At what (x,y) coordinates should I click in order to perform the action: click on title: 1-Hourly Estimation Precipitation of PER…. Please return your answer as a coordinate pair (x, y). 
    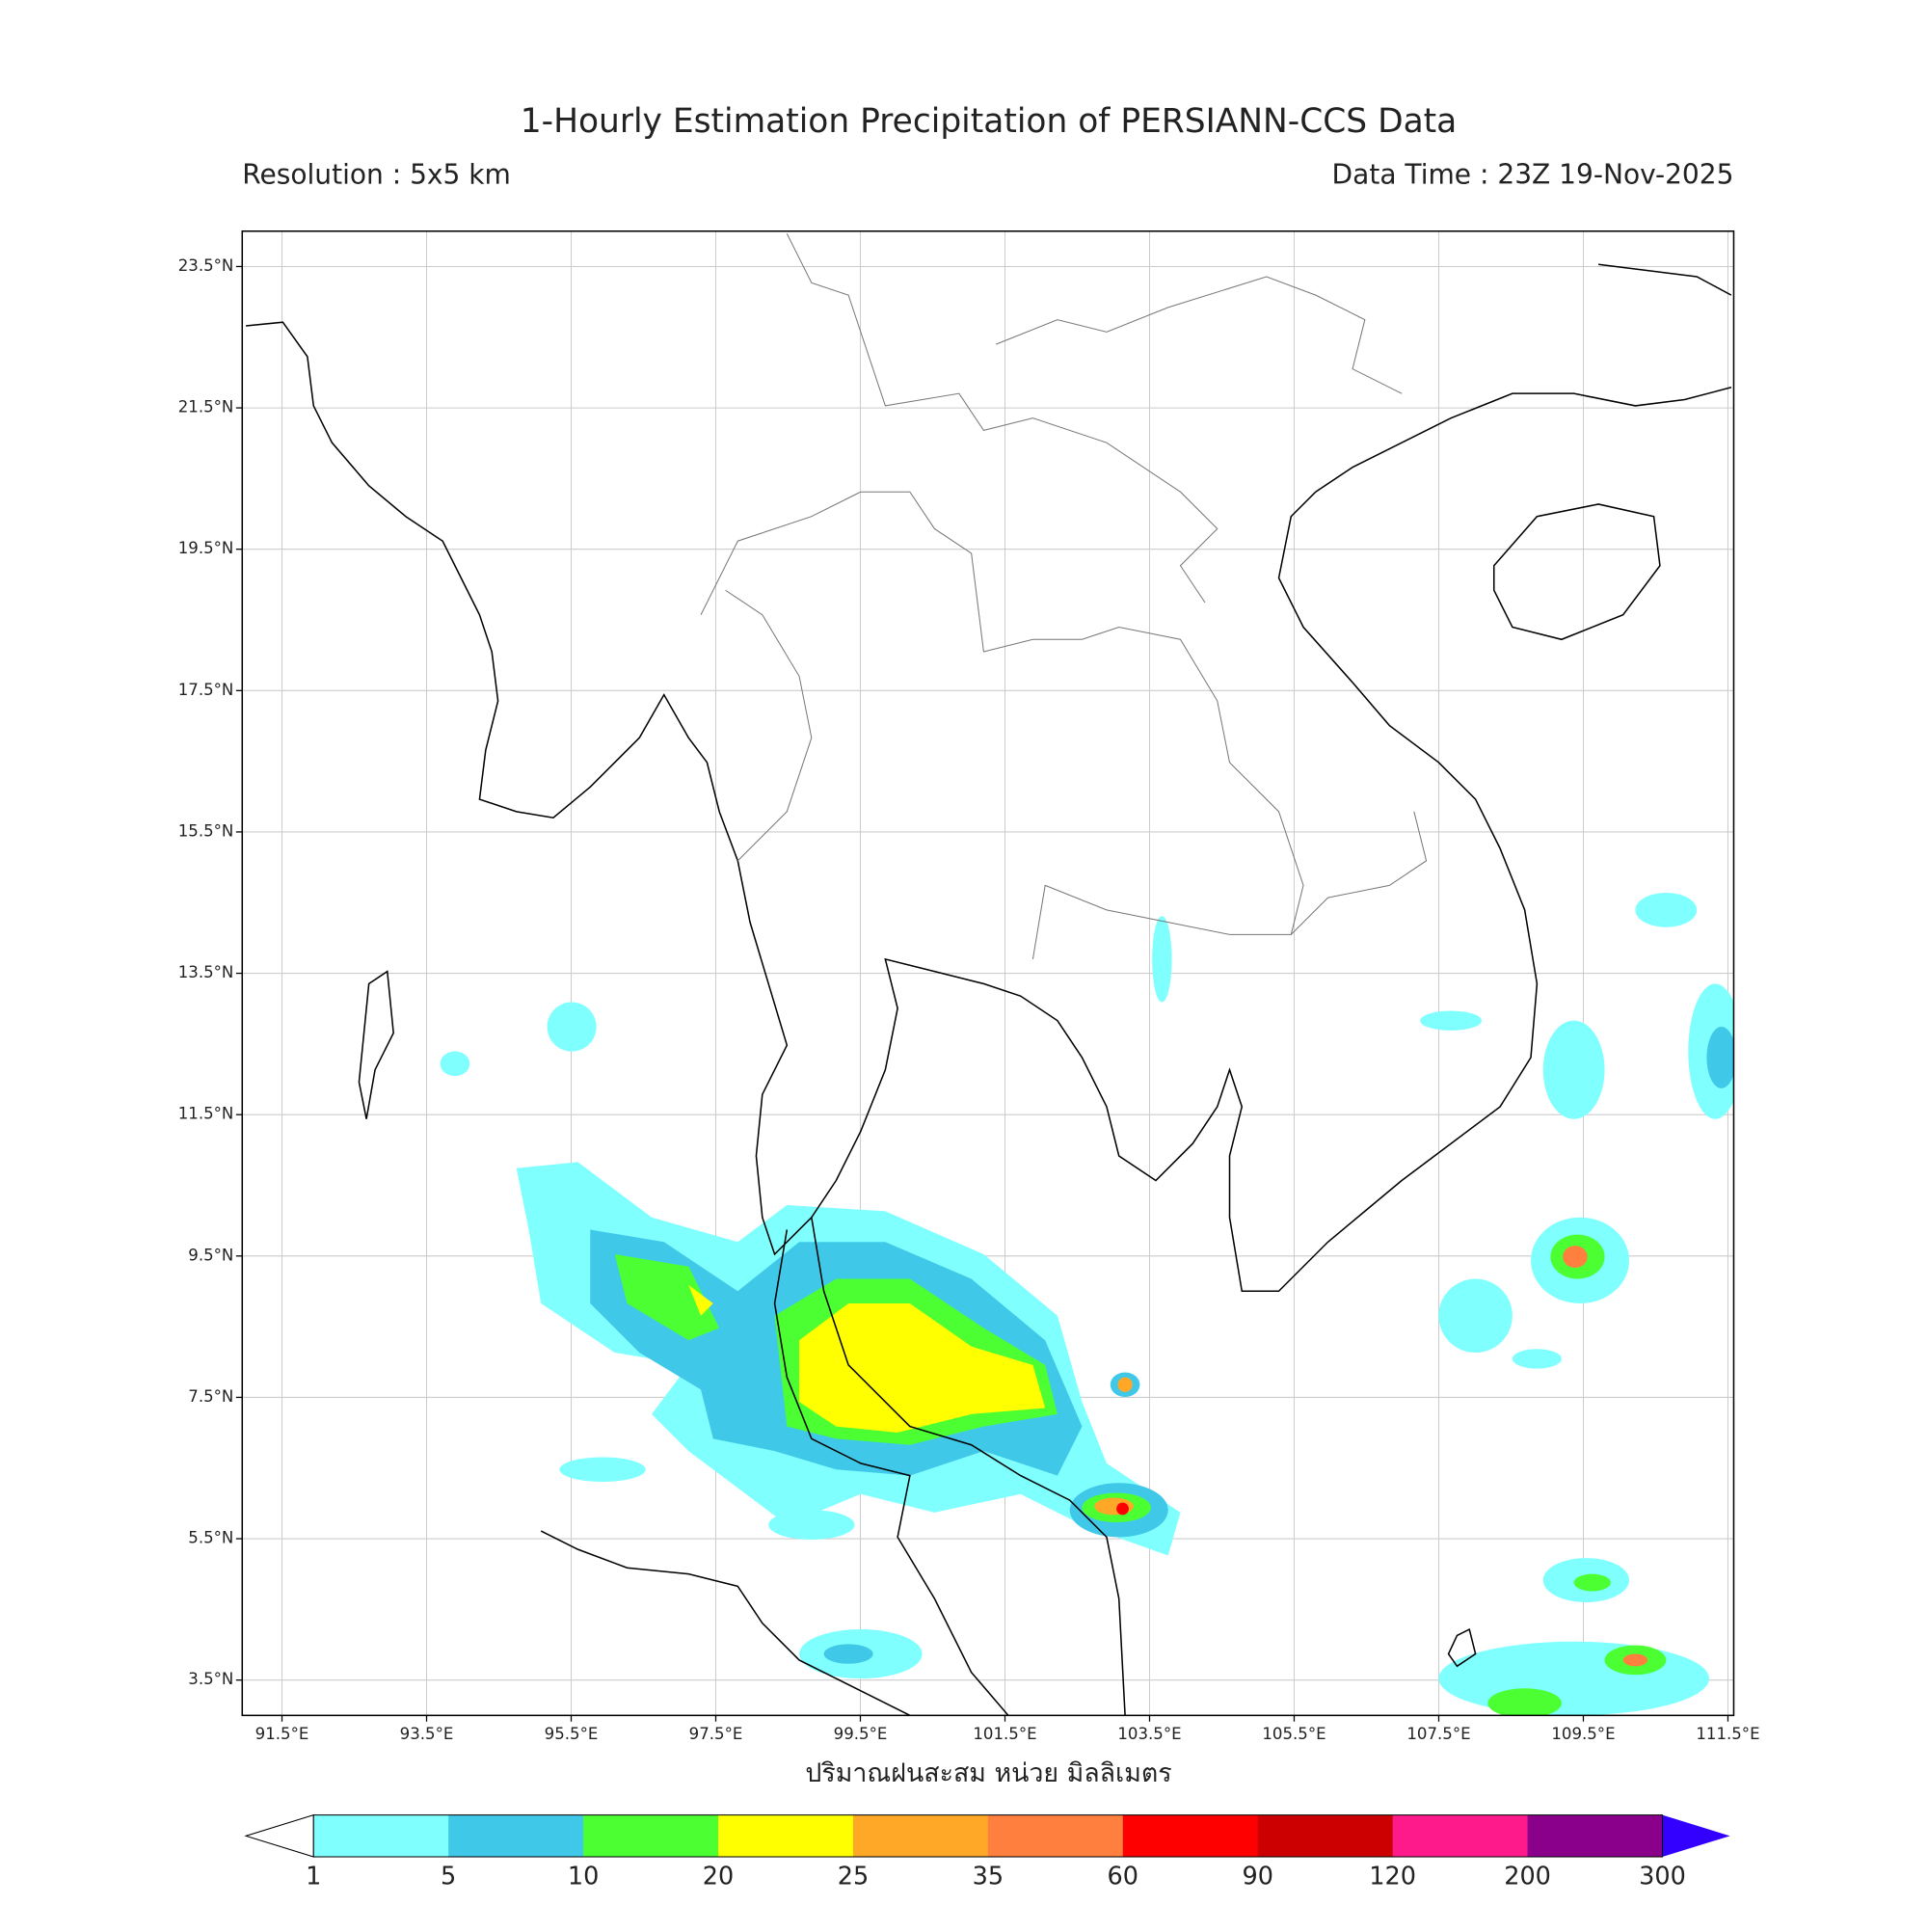
    Looking at the image, I should click on (989, 122).